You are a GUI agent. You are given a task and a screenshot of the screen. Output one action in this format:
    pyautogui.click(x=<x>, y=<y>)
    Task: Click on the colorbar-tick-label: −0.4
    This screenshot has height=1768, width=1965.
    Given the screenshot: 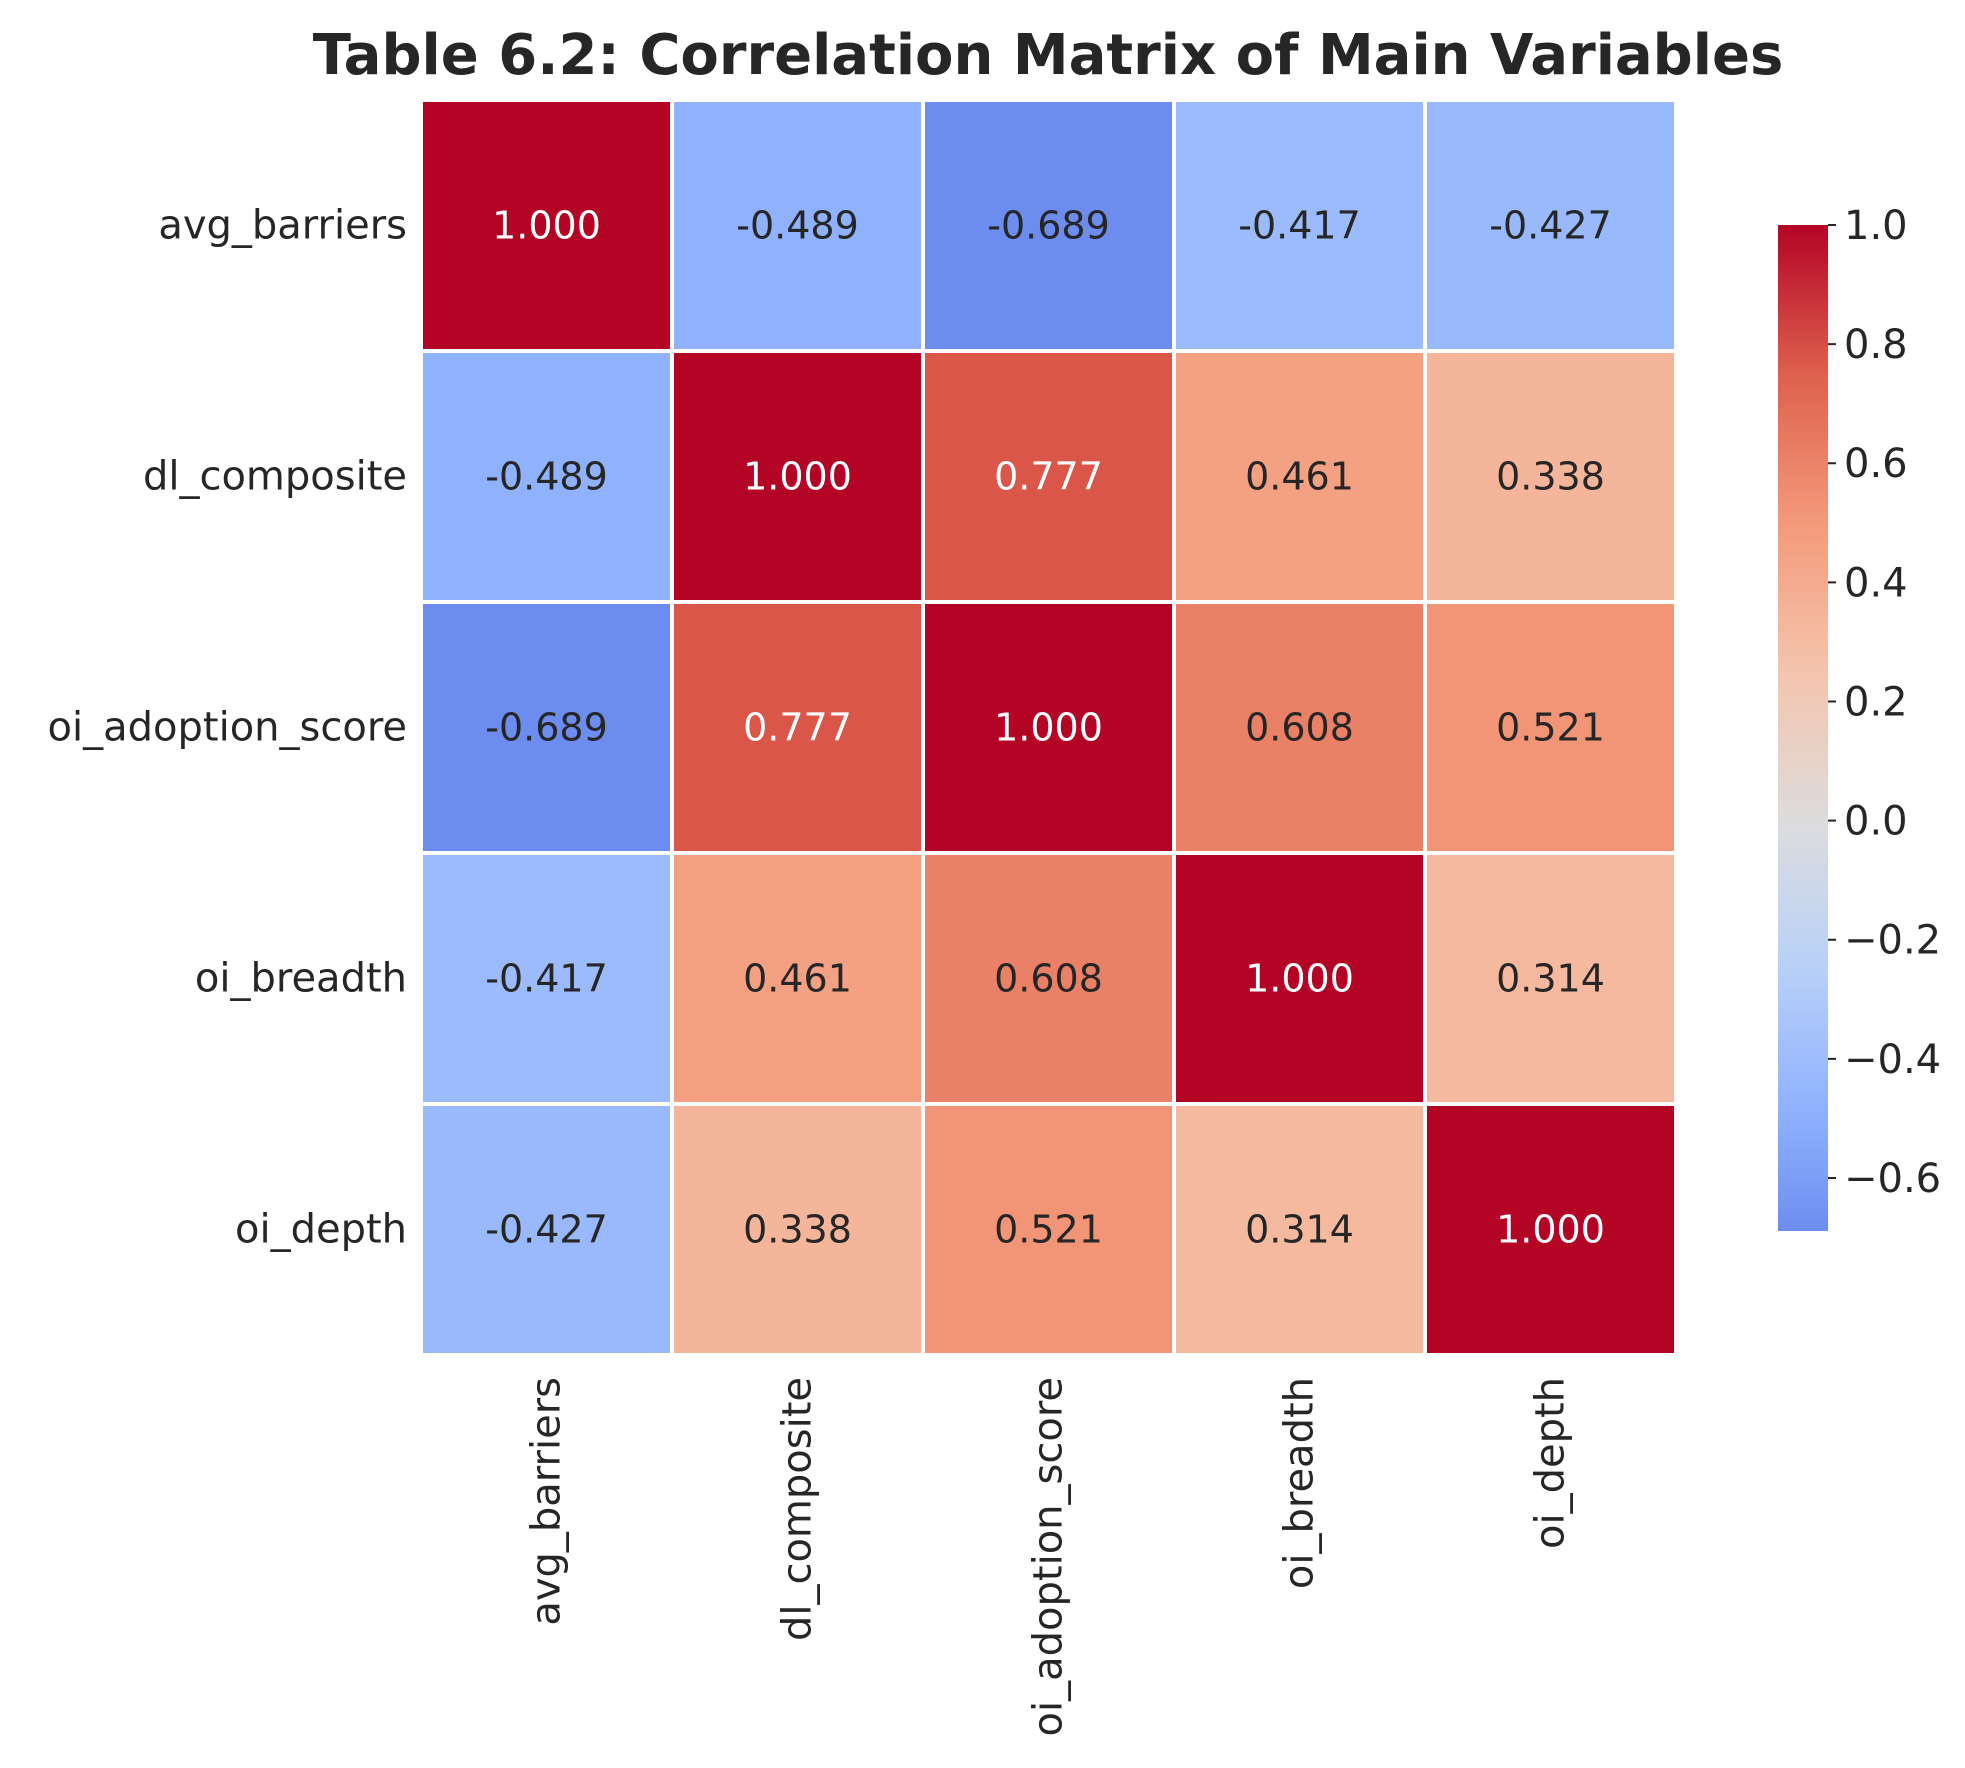 What is the action you would take?
    pyautogui.click(x=1892, y=1060)
    